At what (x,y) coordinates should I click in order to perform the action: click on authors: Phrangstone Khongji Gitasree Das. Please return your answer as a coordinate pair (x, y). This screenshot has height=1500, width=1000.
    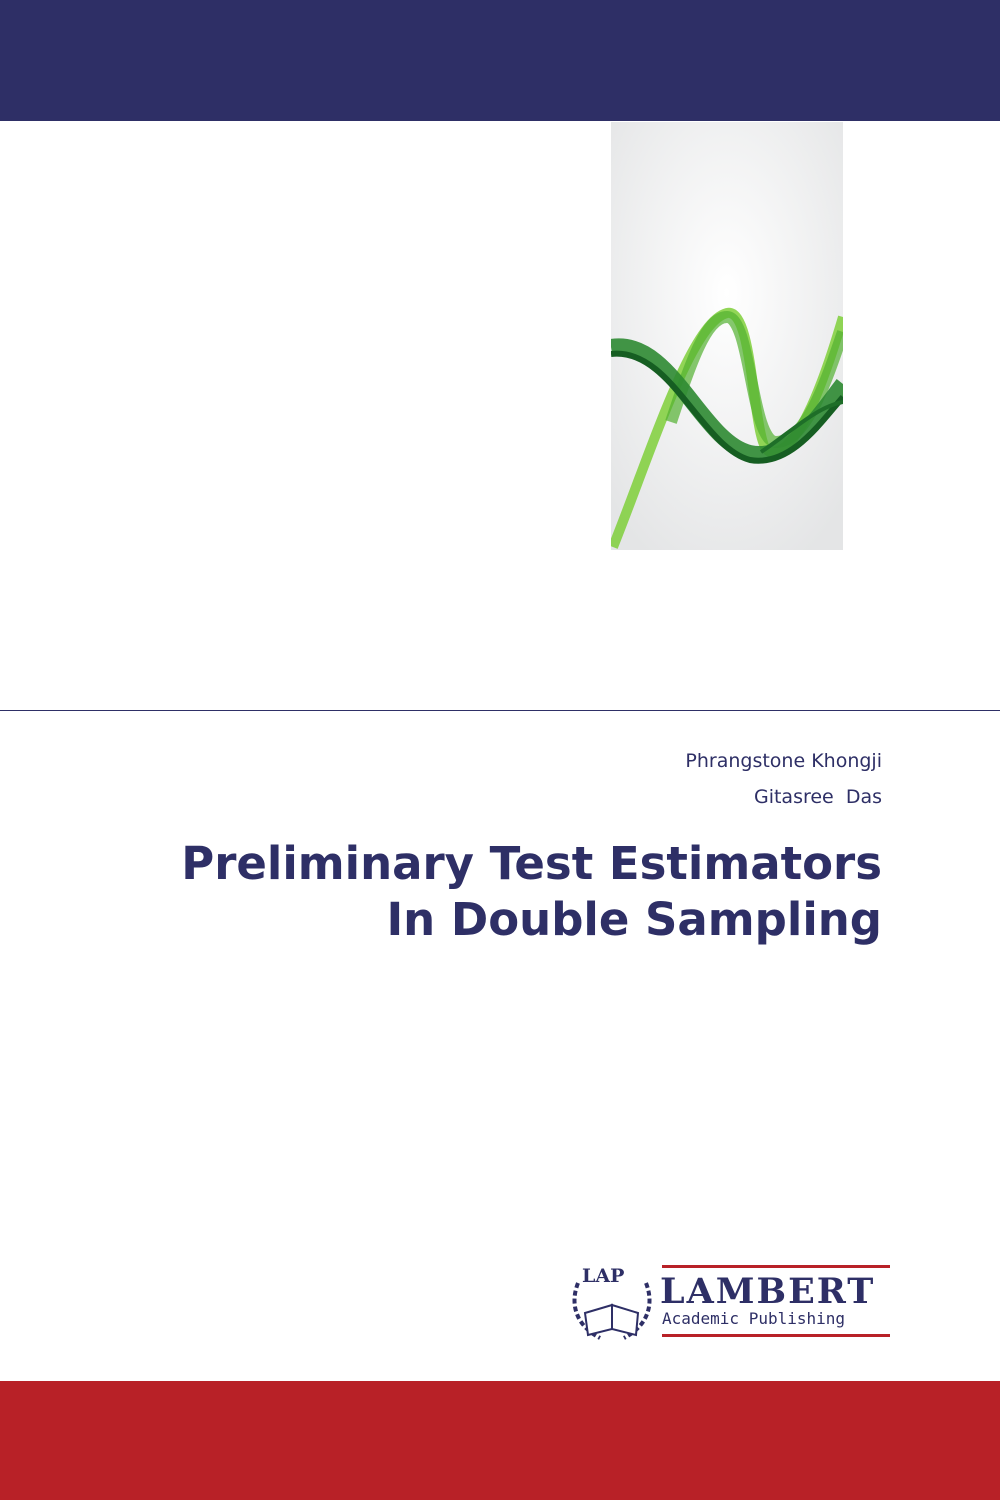
    Looking at the image, I should click on (783, 779).